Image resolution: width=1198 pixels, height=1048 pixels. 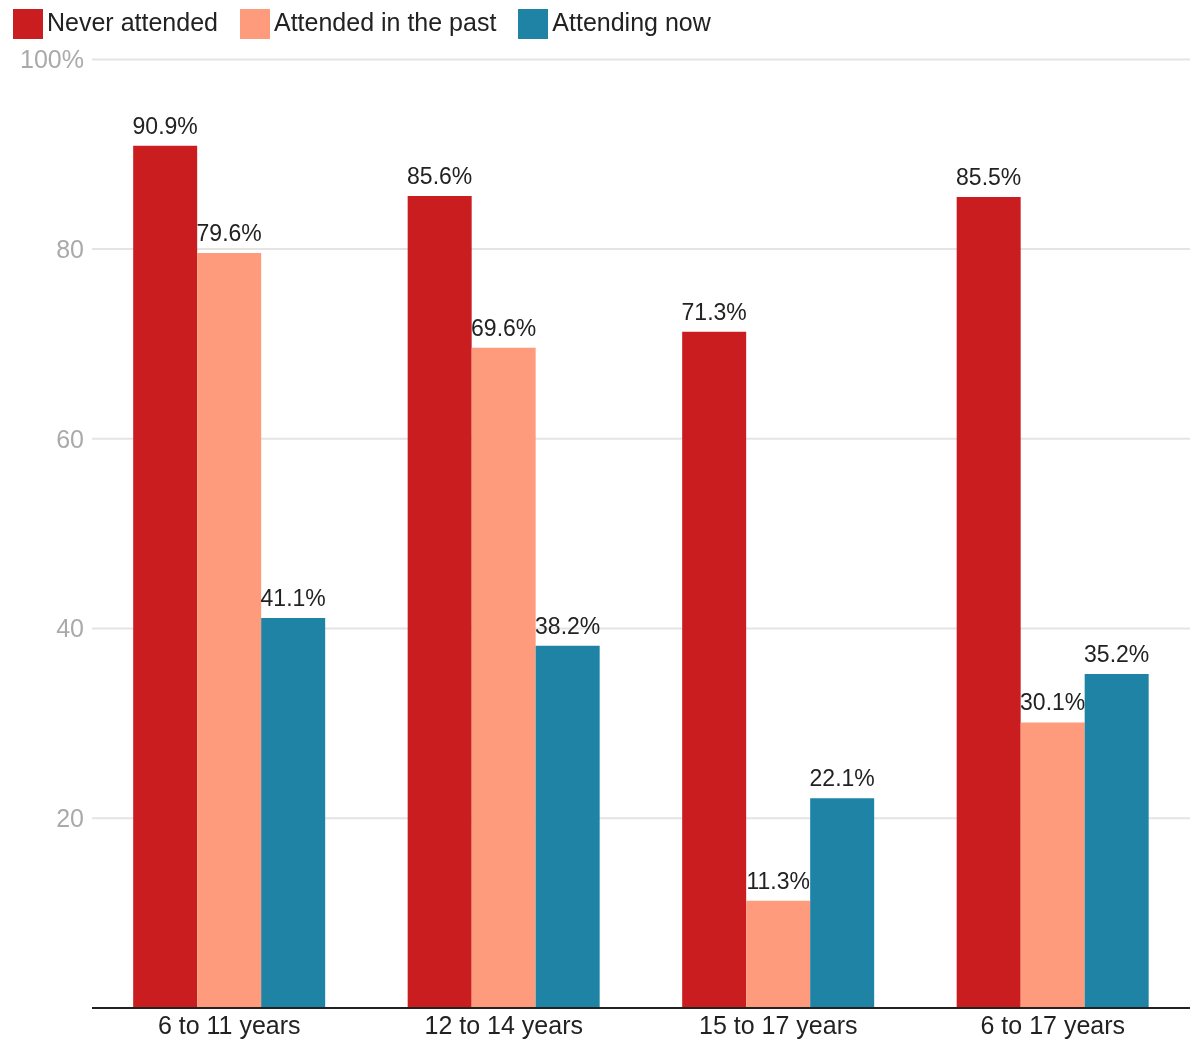 What do you see at coordinates (631, 22) in the screenshot?
I see `legend-label: Attending now` at bounding box center [631, 22].